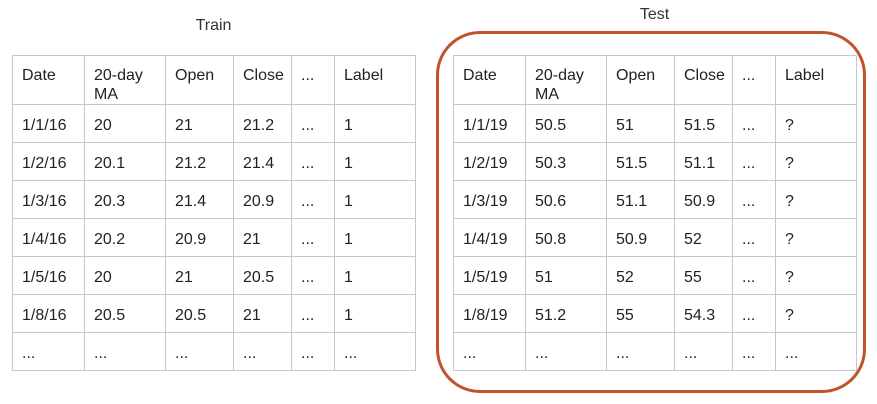 The width and height of the screenshot is (877, 404). What do you see at coordinates (48, 123) in the screenshot?
I see `train-table-cell: 1/1/16` at bounding box center [48, 123].